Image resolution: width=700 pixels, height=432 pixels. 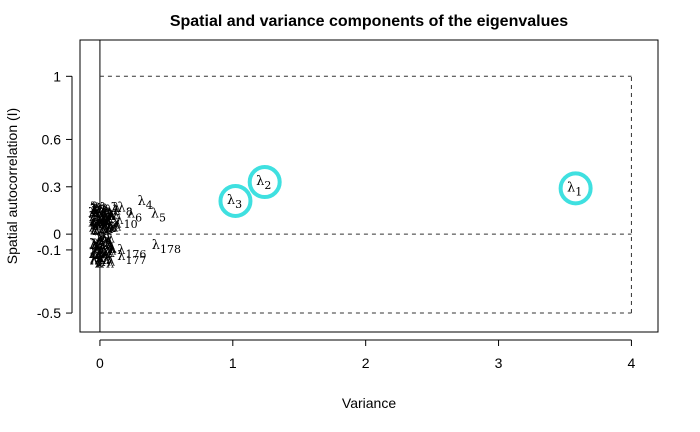 What do you see at coordinates (49, 250) in the screenshot?
I see `y-tick-label: -0.1` at bounding box center [49, 250].